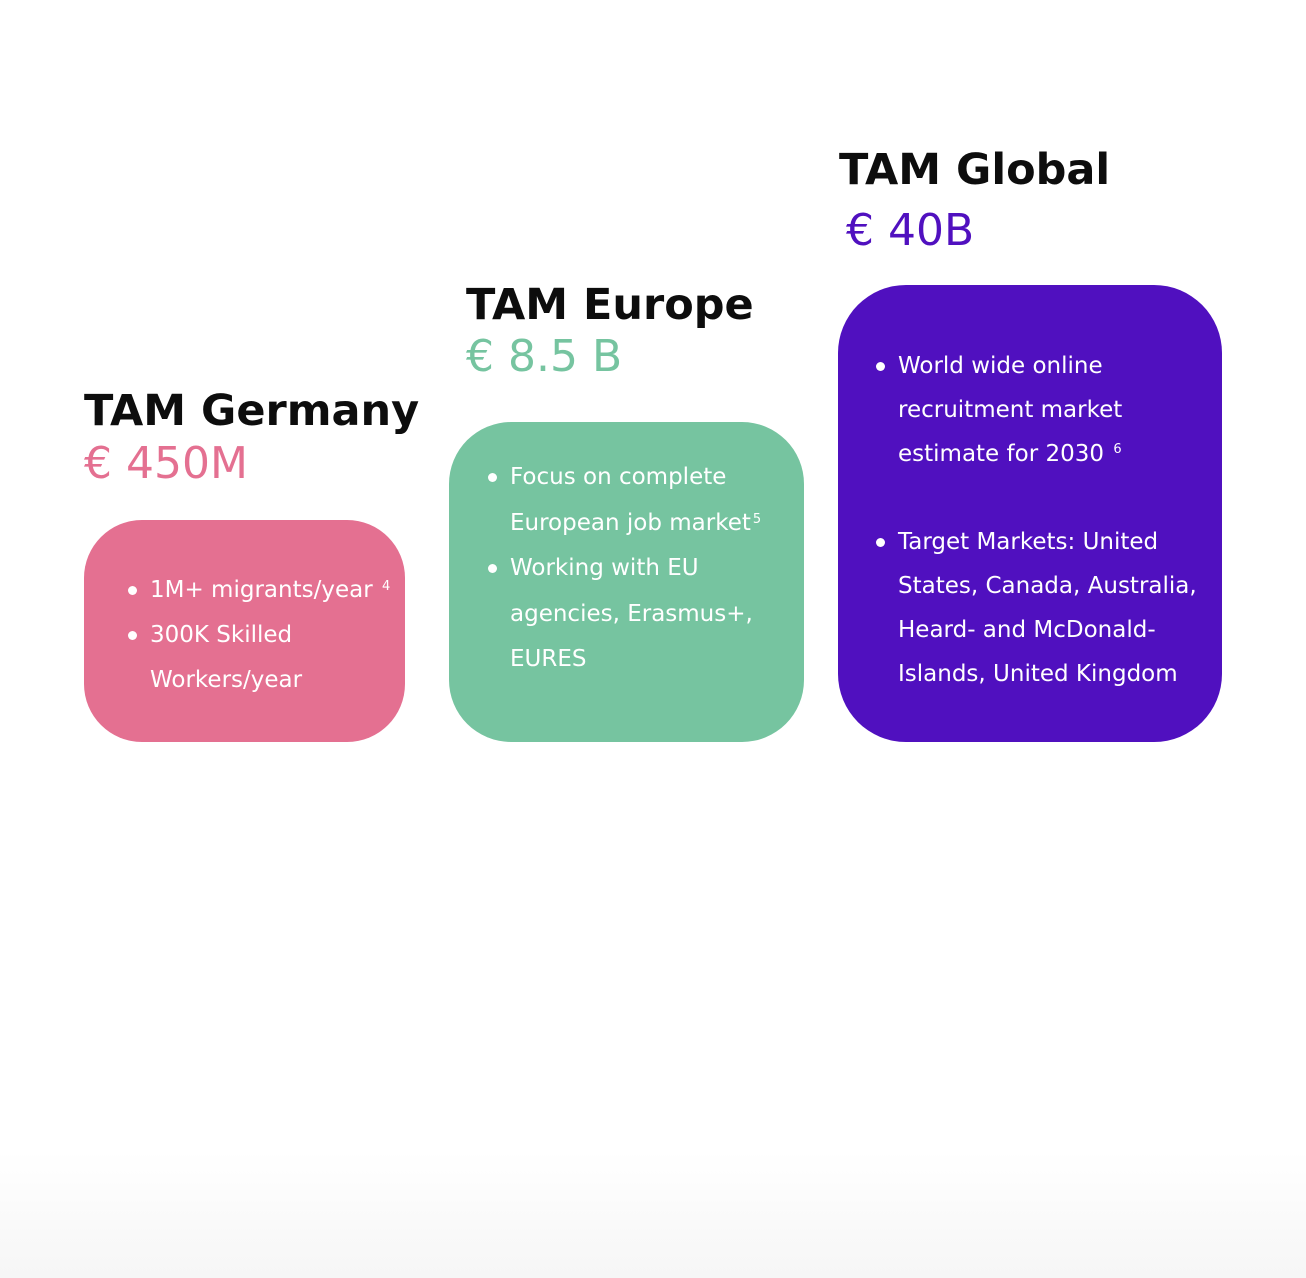  I want to click on tam-europe-title: TAM Europe, so click(610, 305).